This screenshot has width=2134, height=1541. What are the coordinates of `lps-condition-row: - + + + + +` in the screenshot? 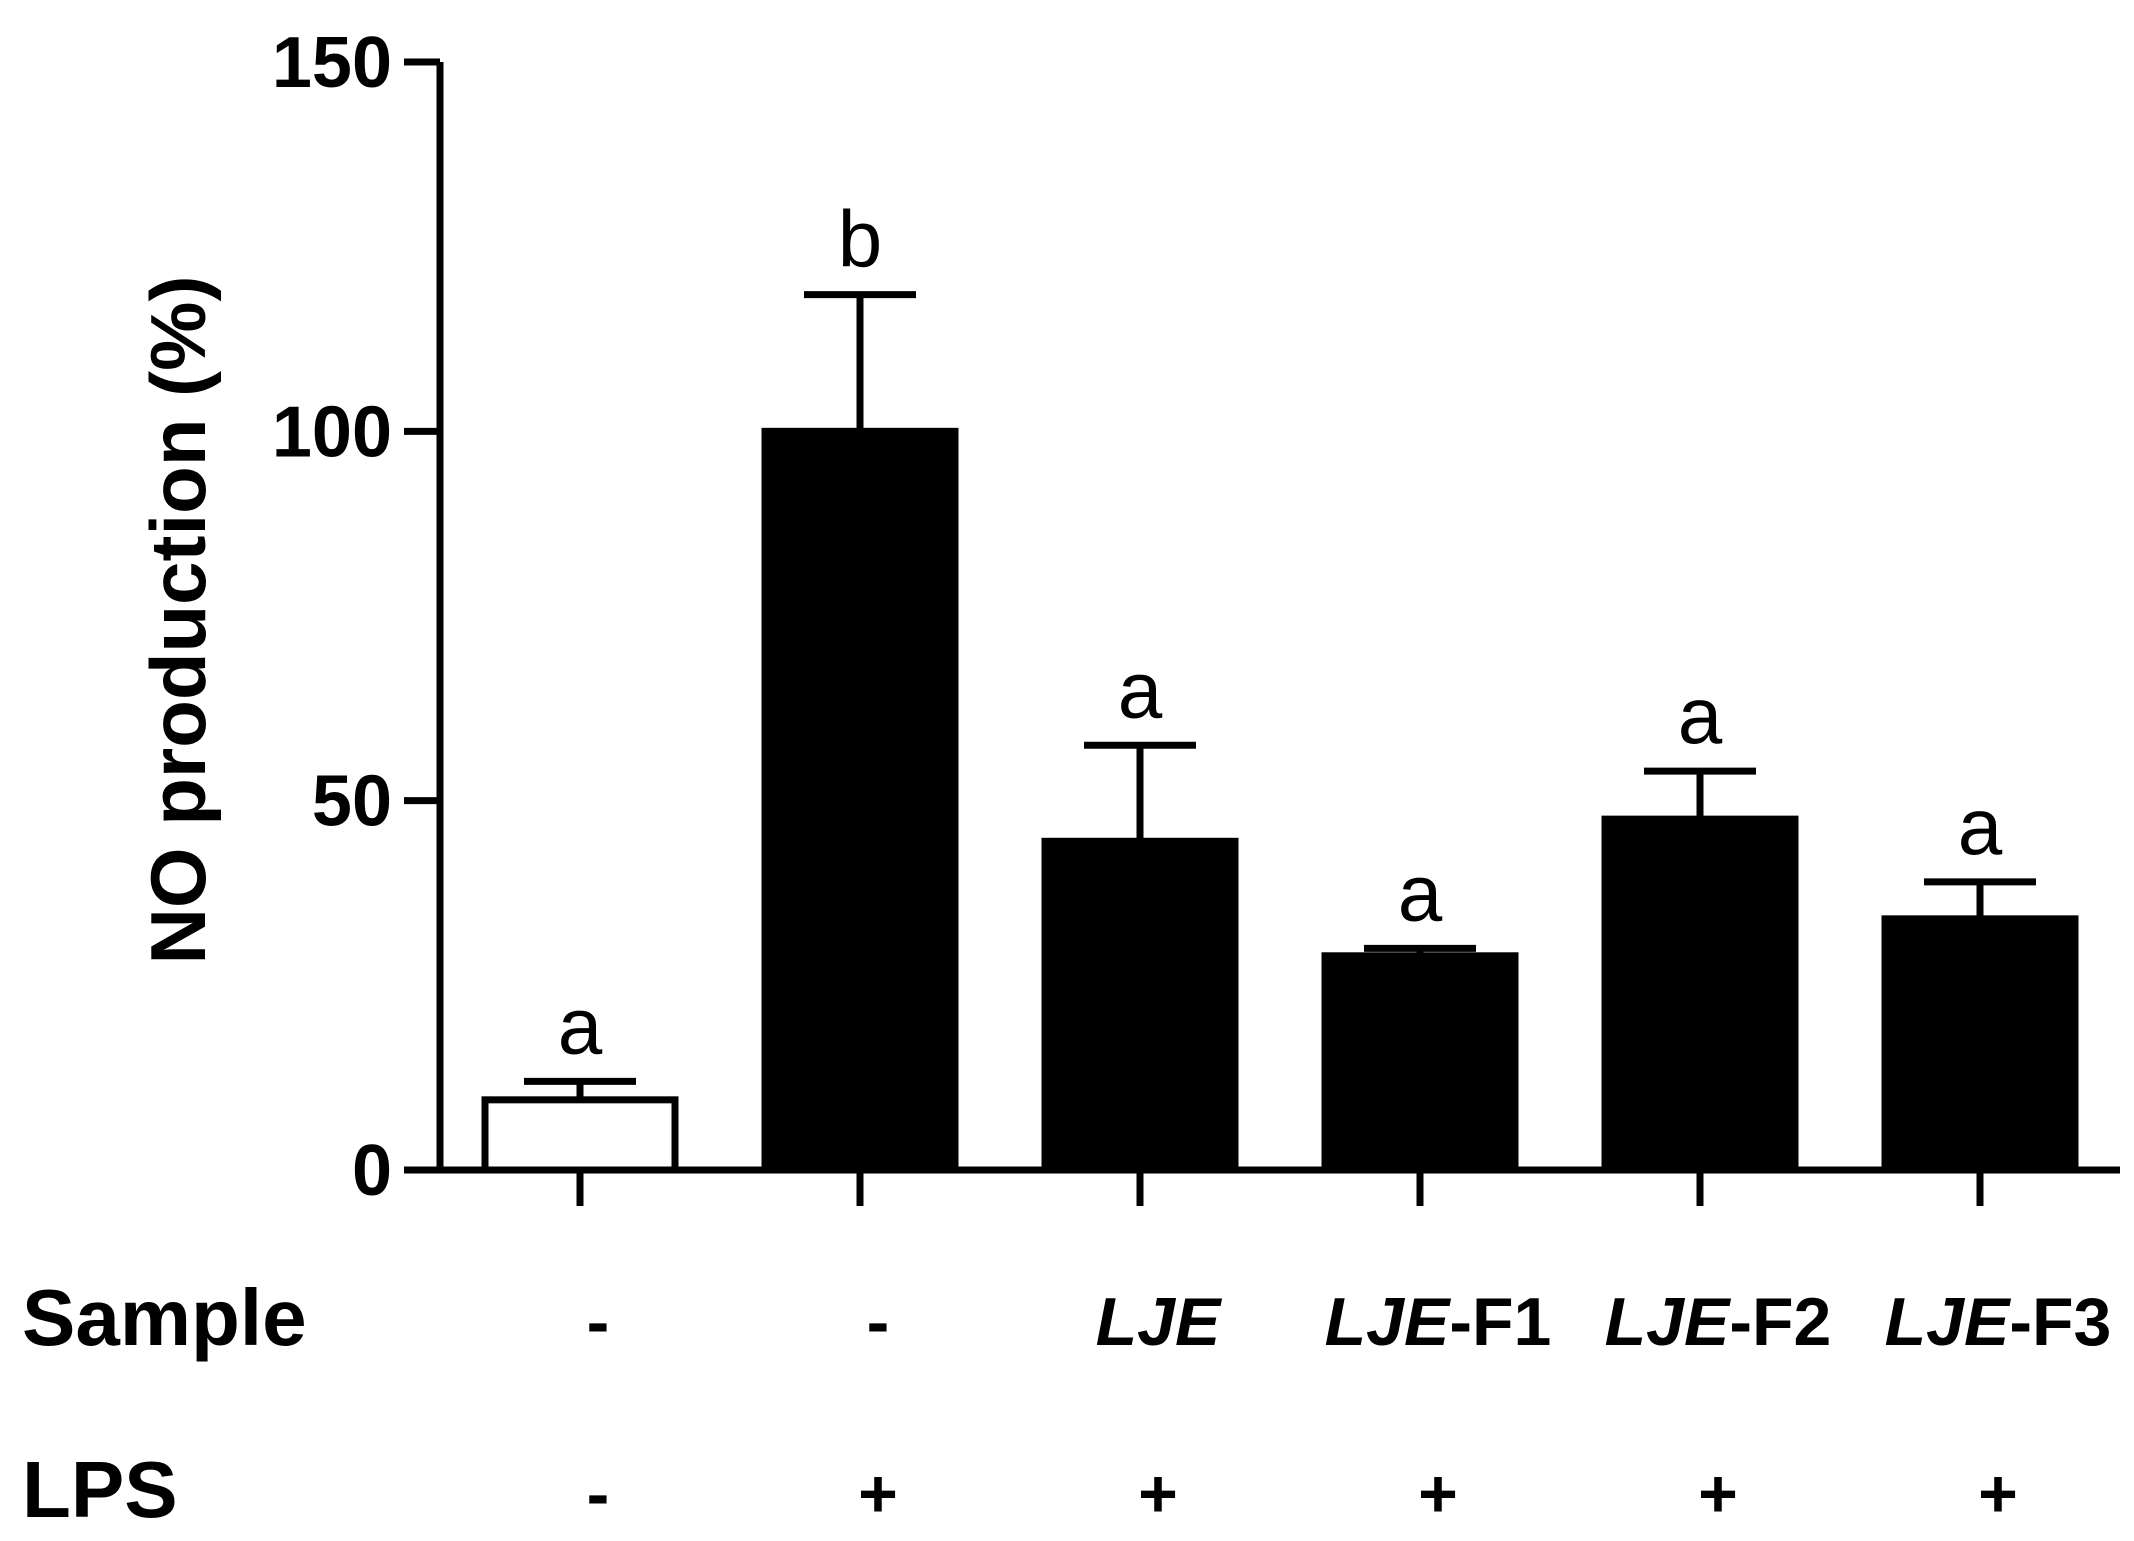 It's located at (1302, 1494).